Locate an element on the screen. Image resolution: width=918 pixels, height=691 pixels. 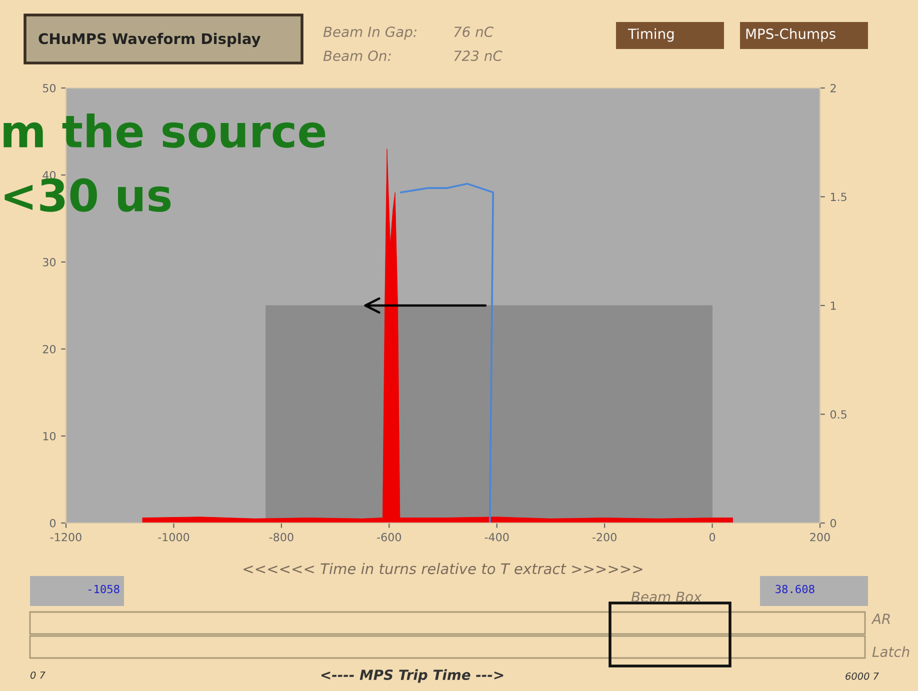
text: <---- MPS Trip Time ---> is located at coordinates (412, 676).